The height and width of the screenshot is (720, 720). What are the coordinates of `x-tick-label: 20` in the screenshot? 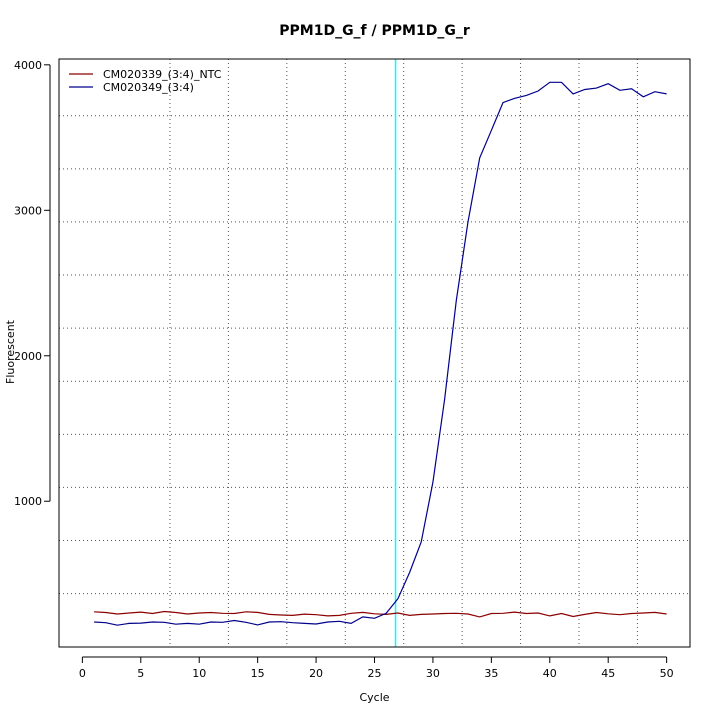 It's located at (316, 673).